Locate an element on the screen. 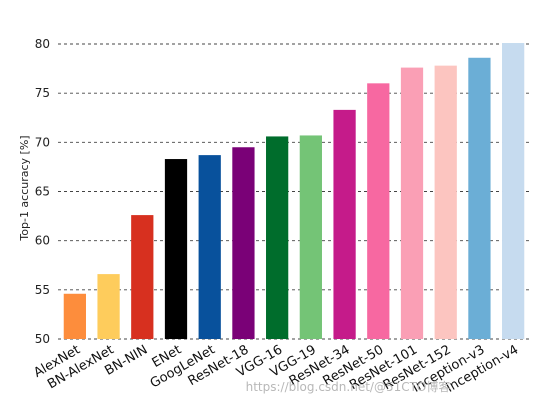 This screenshot has width=546, height=409. bar-alexnet is located at coordinates (74, 316).